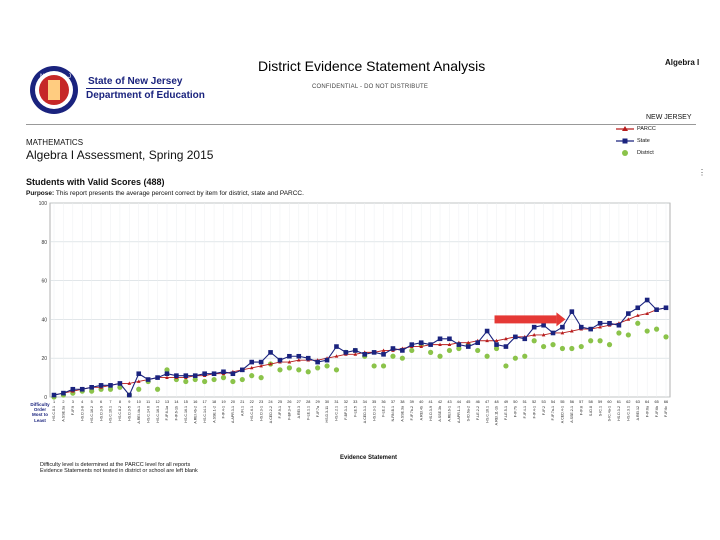 Image resolution: width=720 pixels, height=540 pixels. What do you see at coordinates (384, 411) in the screenshot?
I see `x-category-label: F-LE.2` at bounding box center [384, 411].